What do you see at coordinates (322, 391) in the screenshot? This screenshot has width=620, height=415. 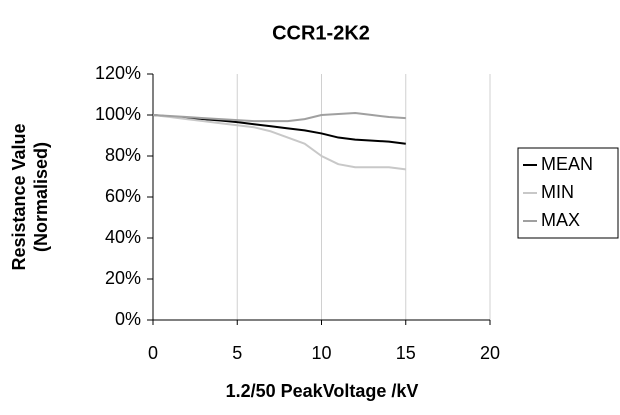 I see `x-axis-label: 1.2/50 PeakVoltage /kV` at bounding box center [322, 391].